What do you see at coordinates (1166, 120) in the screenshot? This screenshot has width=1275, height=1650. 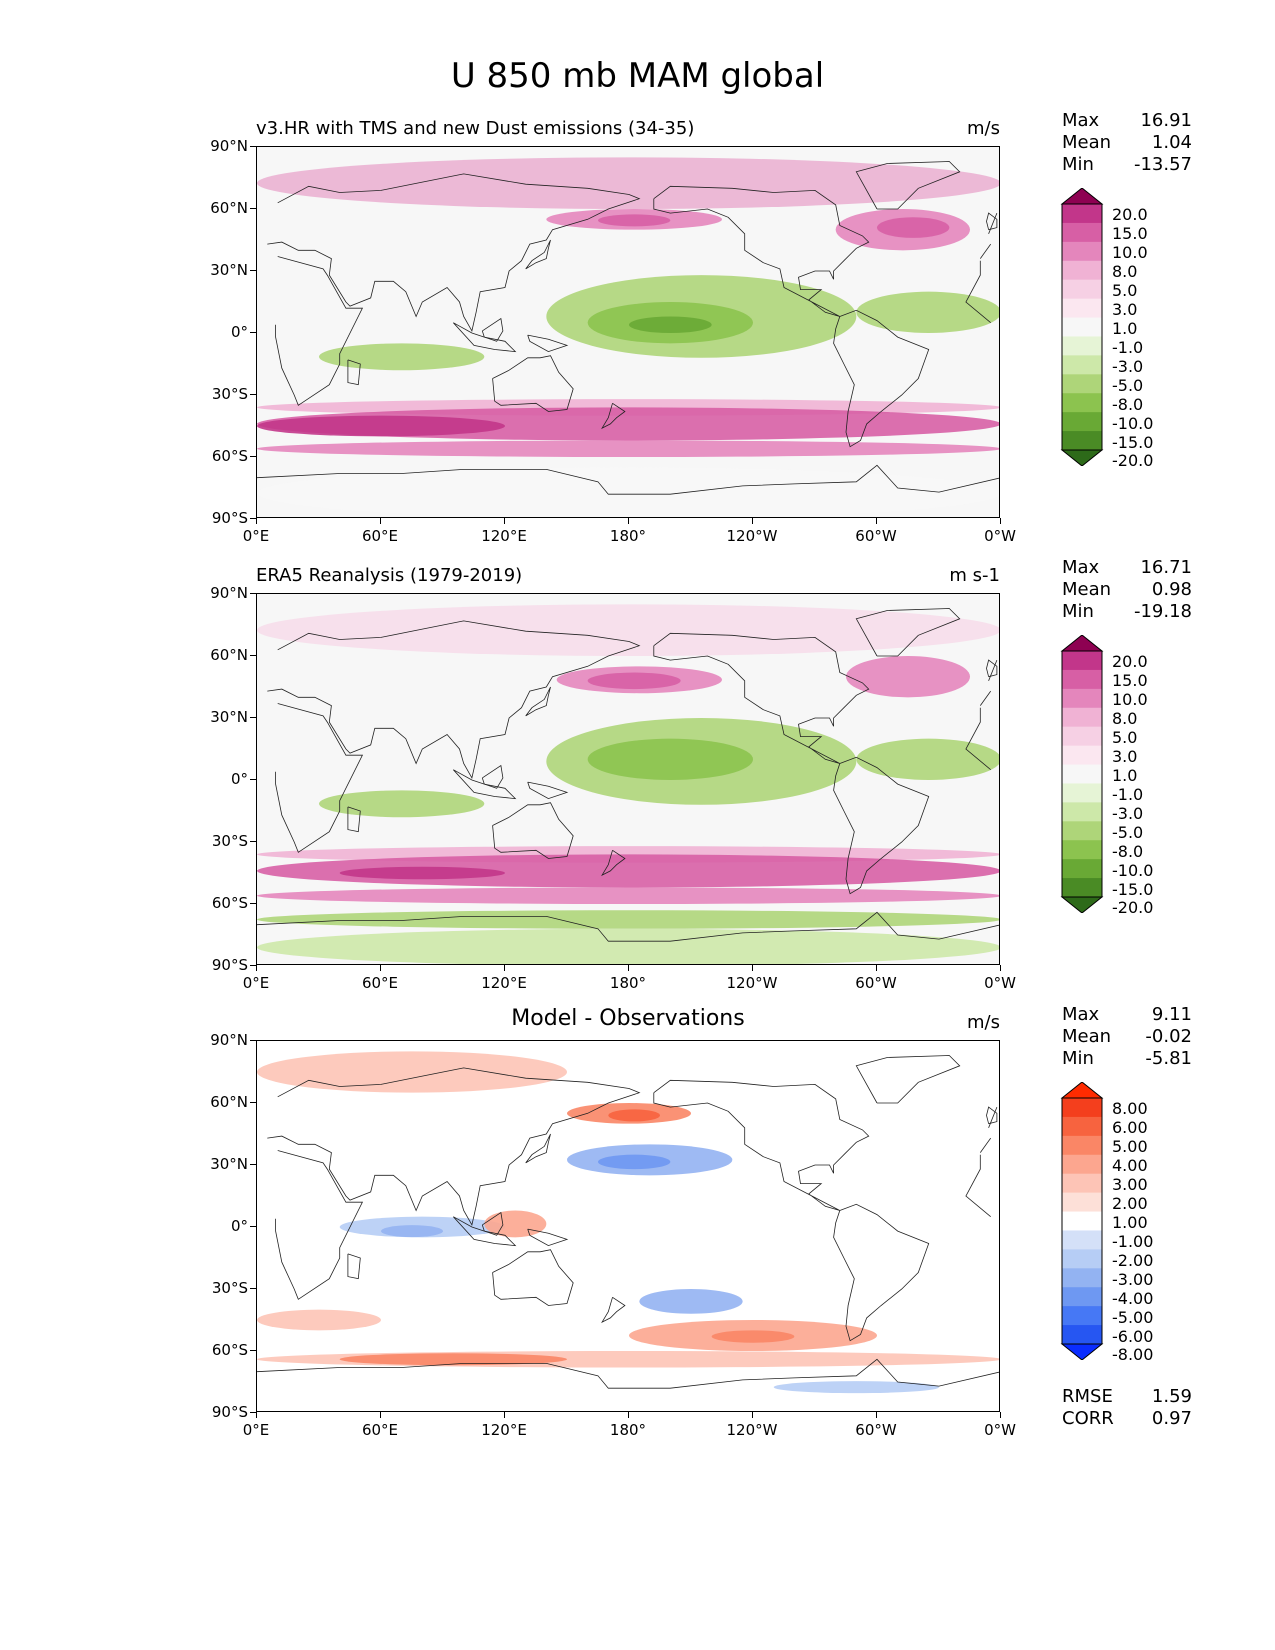 I see `stat-value: 16.91` at bounding box center [1166, 120].